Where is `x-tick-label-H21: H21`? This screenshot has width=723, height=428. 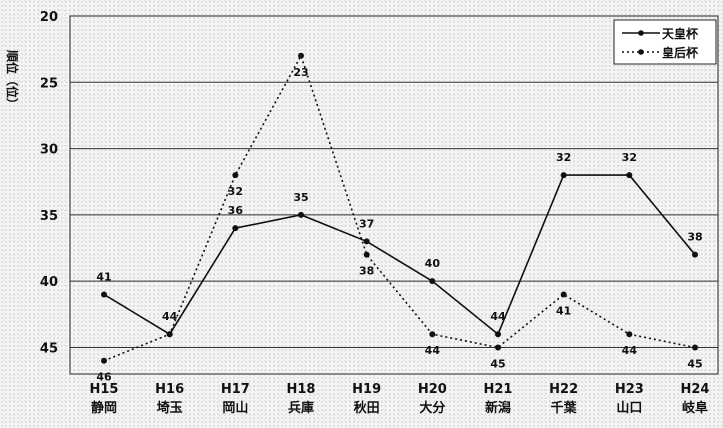
x-tick-label-H21: H21 is located at coordinates (498, 389).